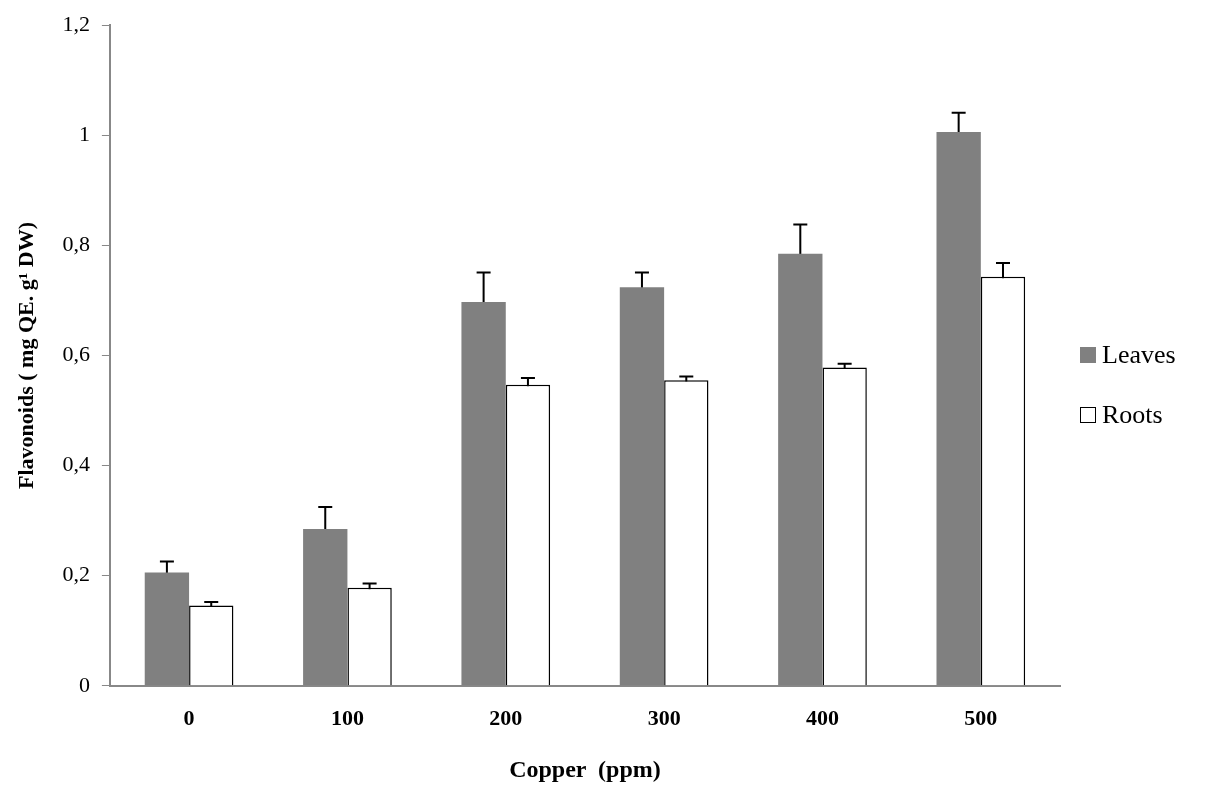 The width and height of the screenshot is (1210, 799). I want to click on y-tick-label: 0, so click(84, 684).